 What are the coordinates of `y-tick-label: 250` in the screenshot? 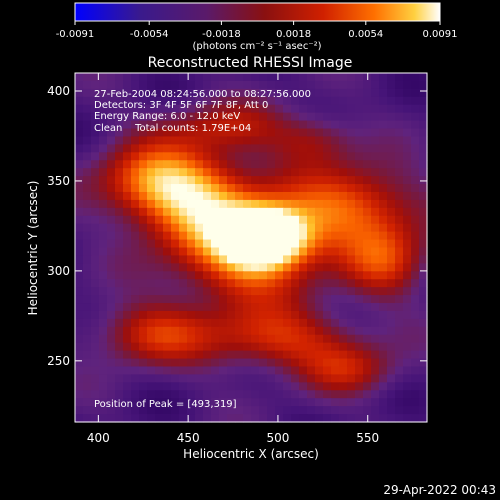 It's located at (58, 361).